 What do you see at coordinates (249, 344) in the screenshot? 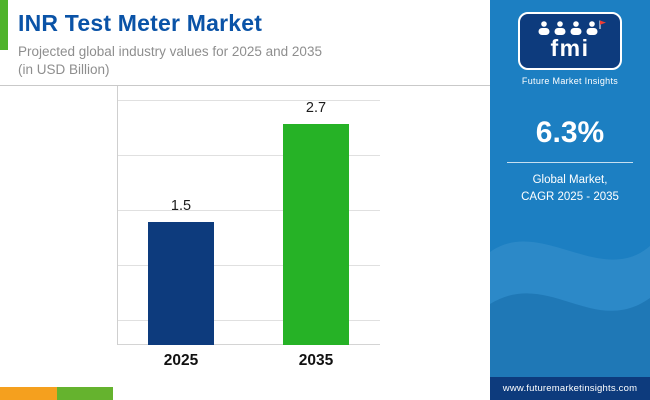
I see `x-axis-line` at bounding box center [249, 344].